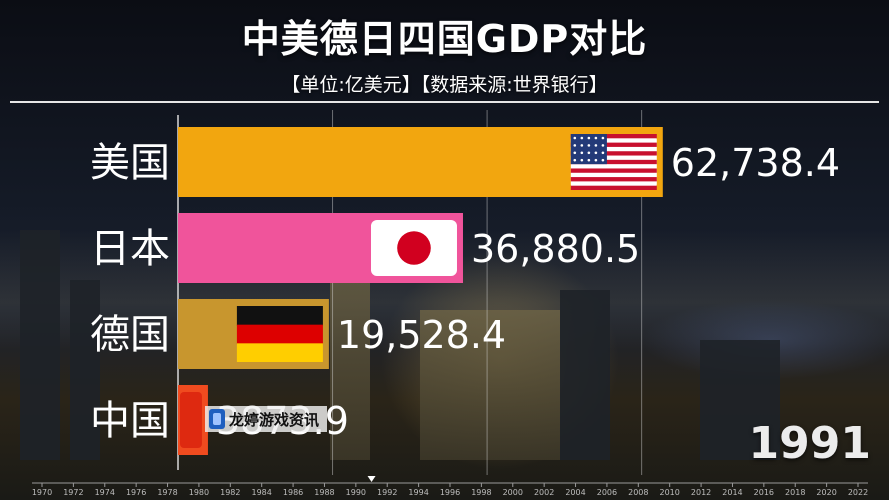 Image resolution: width=889 pixels, height=500 pixels. What do you see at coordinates (444, 85) in the screenshot?
I see `chart-subtitle: 【单位:亿美元】【数据来源:世界银行】` at bounding box center [444, 85].